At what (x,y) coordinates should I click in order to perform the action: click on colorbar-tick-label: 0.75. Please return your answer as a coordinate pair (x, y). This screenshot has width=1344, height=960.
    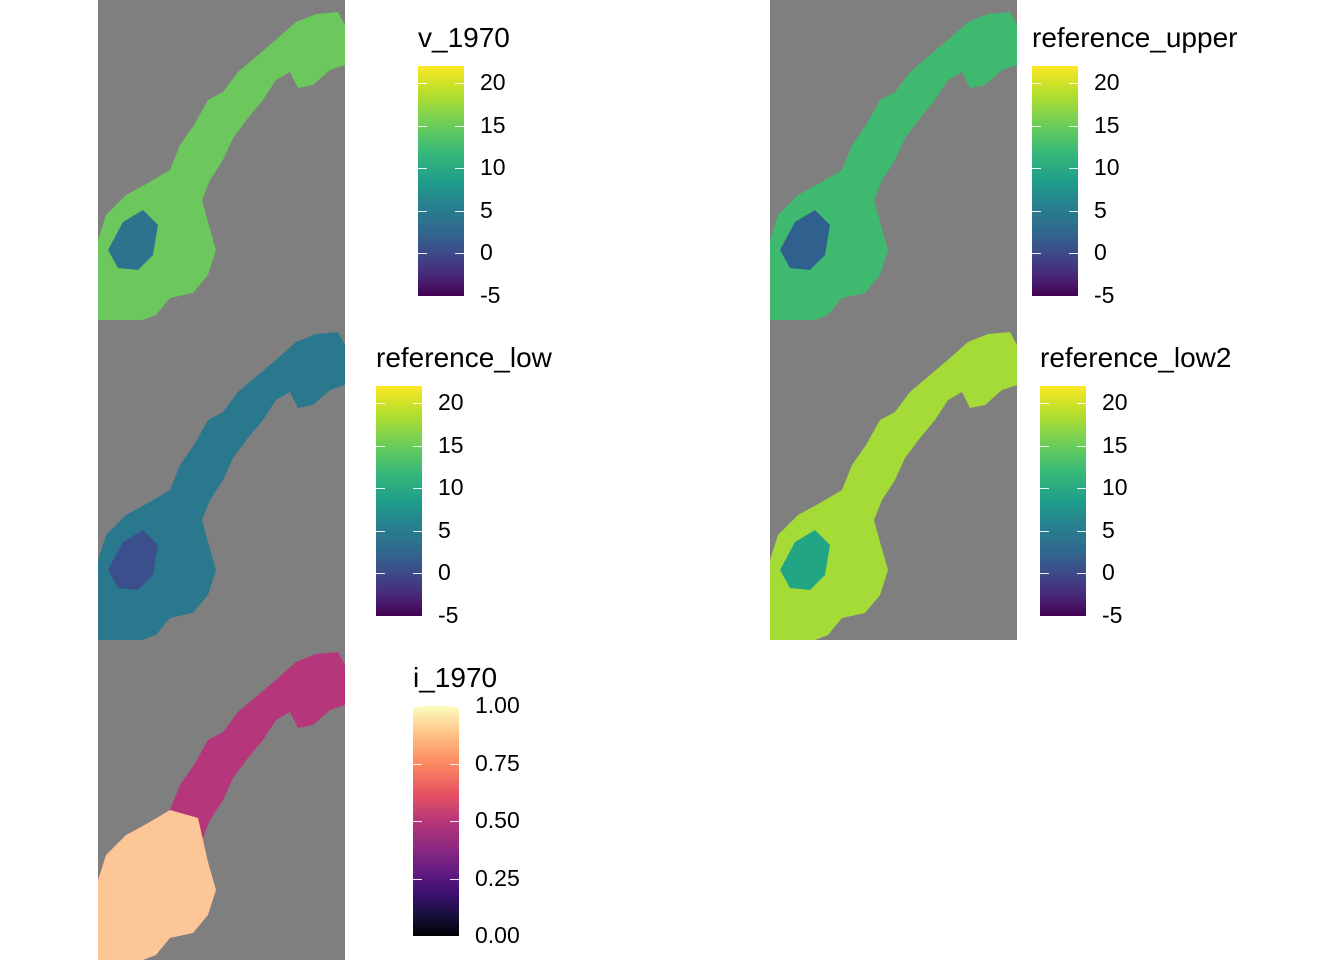
    Looking at the image, I should click on (497, 762).